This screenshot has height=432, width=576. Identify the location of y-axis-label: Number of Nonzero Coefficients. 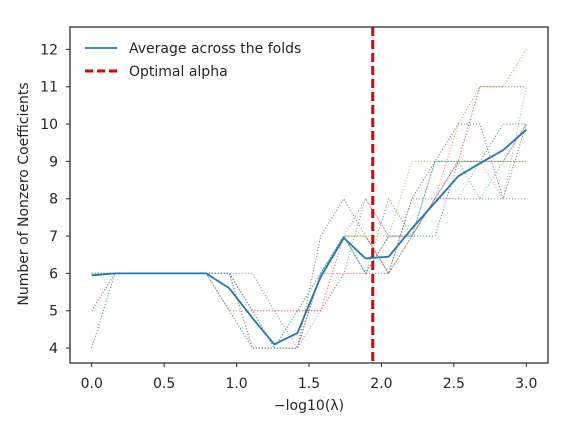
(24, 193).